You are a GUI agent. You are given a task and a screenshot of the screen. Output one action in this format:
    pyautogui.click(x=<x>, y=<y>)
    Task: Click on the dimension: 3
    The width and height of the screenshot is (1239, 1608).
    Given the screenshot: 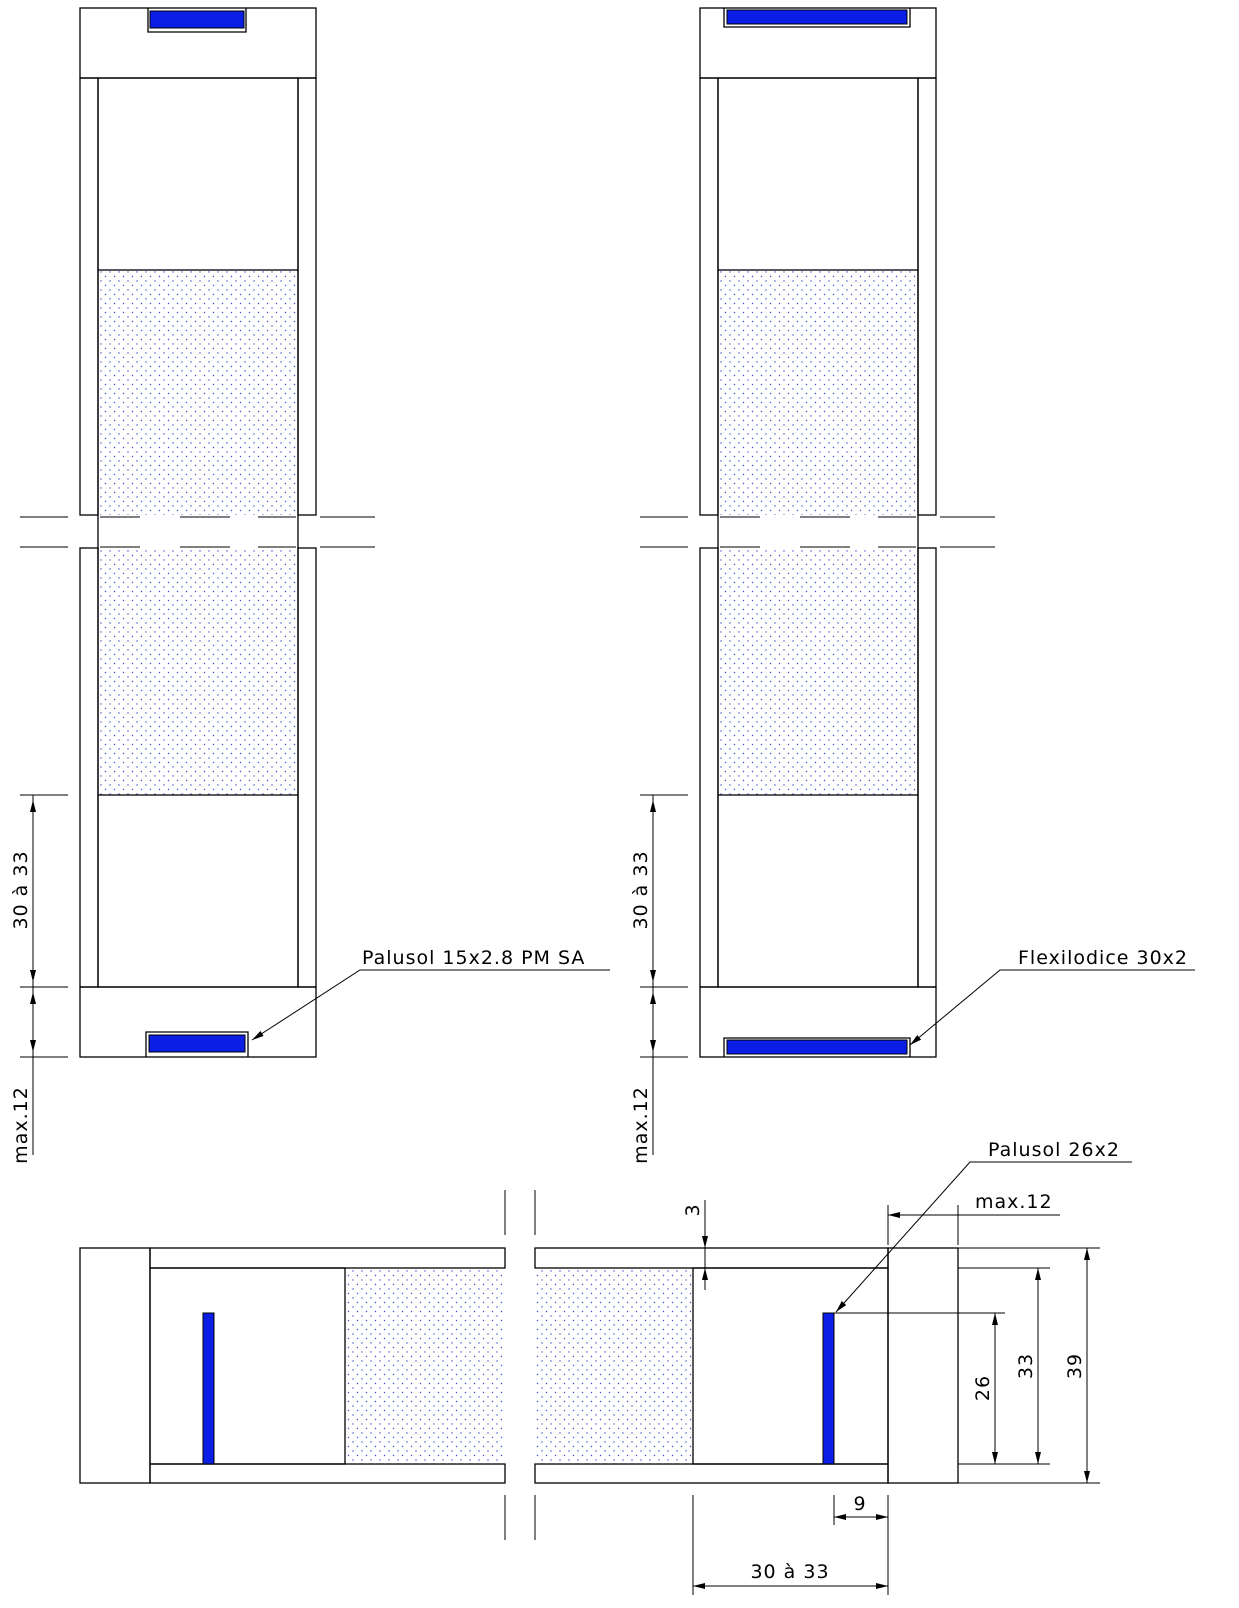 What is the action you would take?
    pyautogui.click(x=693, y=1209)
    